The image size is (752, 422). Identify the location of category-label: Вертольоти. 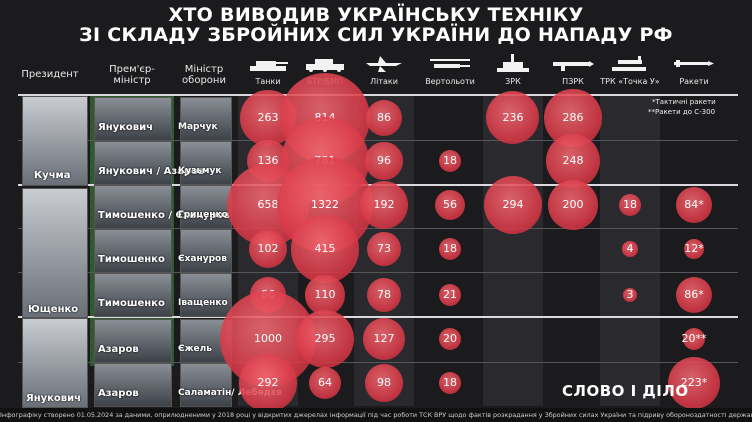
(450, 81).